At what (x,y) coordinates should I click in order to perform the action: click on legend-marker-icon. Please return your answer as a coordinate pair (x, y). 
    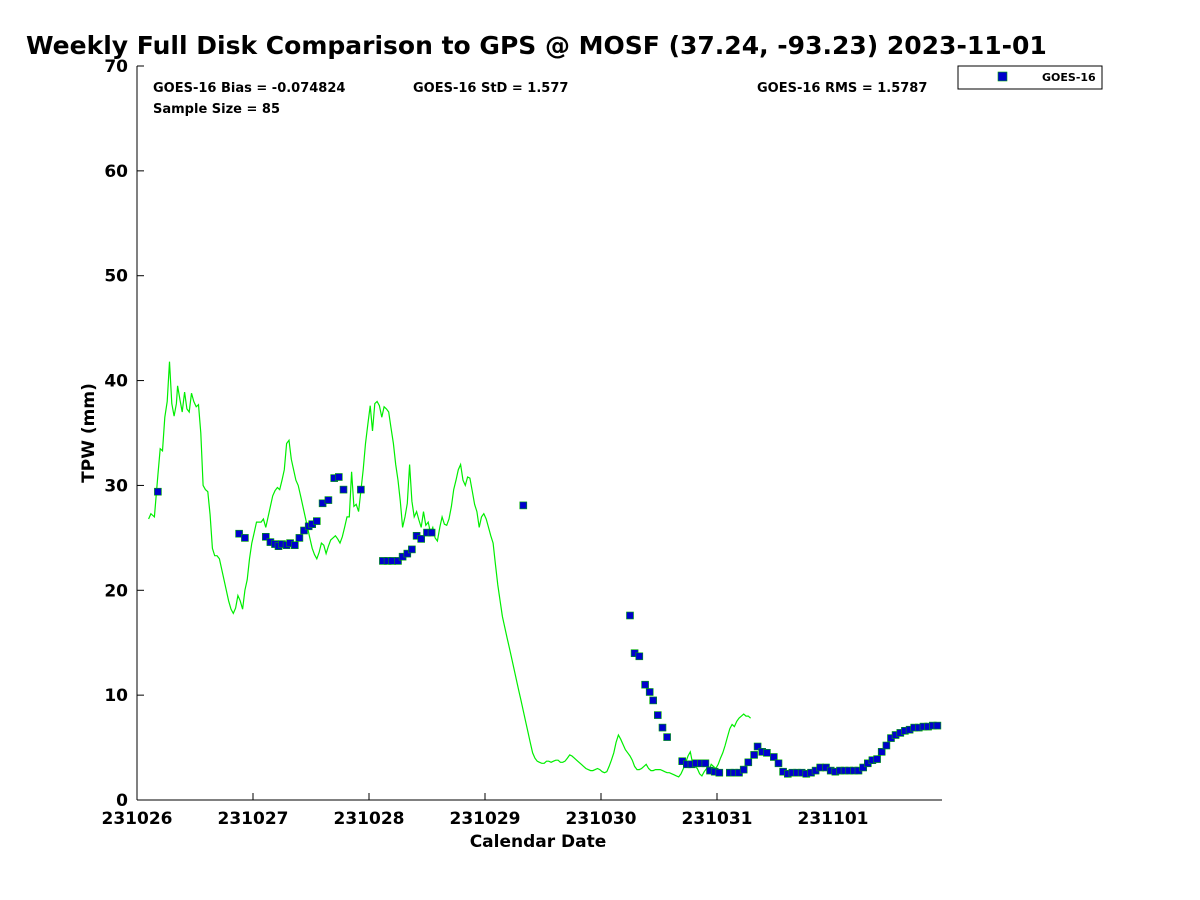
    Looking at the image, I should click on (1002, 76).